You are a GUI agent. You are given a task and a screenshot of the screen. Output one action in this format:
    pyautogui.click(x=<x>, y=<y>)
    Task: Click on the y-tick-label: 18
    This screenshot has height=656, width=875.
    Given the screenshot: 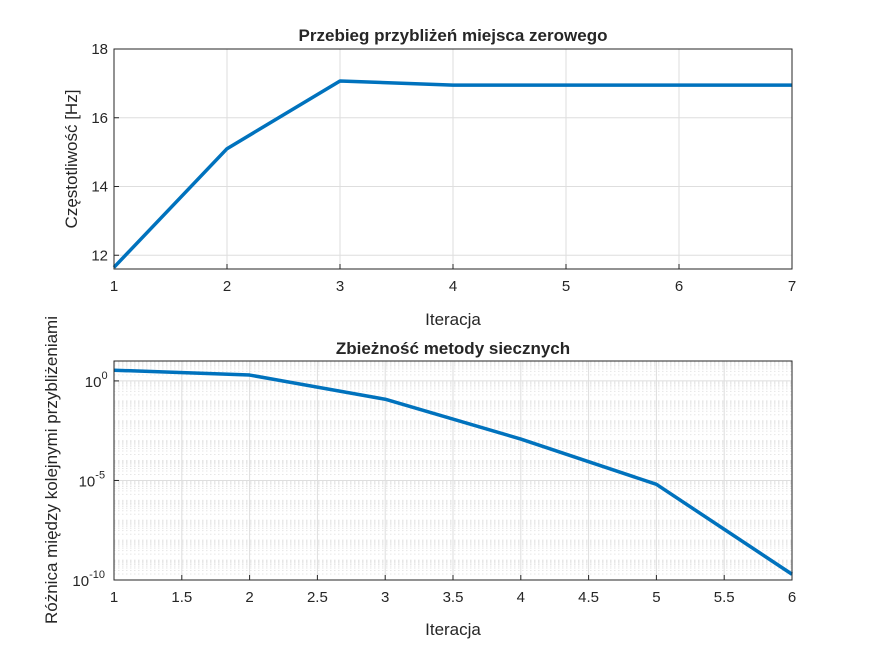 What is the action you would take?
    pyautogui.click(x=99, y=49)
    